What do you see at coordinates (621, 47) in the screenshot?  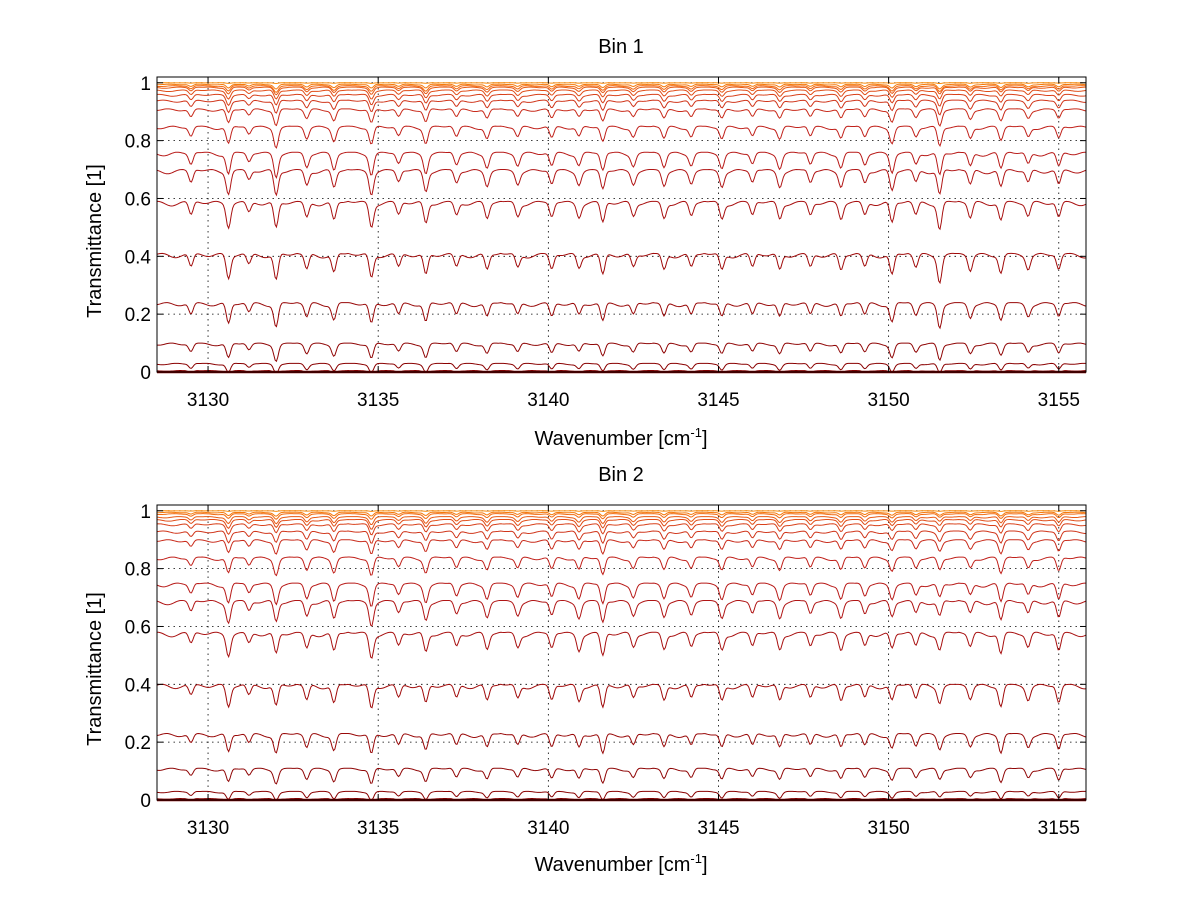 I see `panel-title: Bin 1` at bounding box center [621, 47].